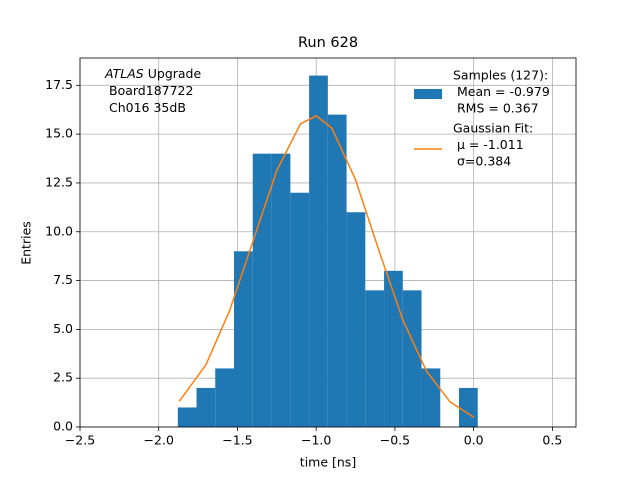  Describe the element at coordinates (237, 440) in the screenshot. I see `x-tick-label: −1.5` at that location.